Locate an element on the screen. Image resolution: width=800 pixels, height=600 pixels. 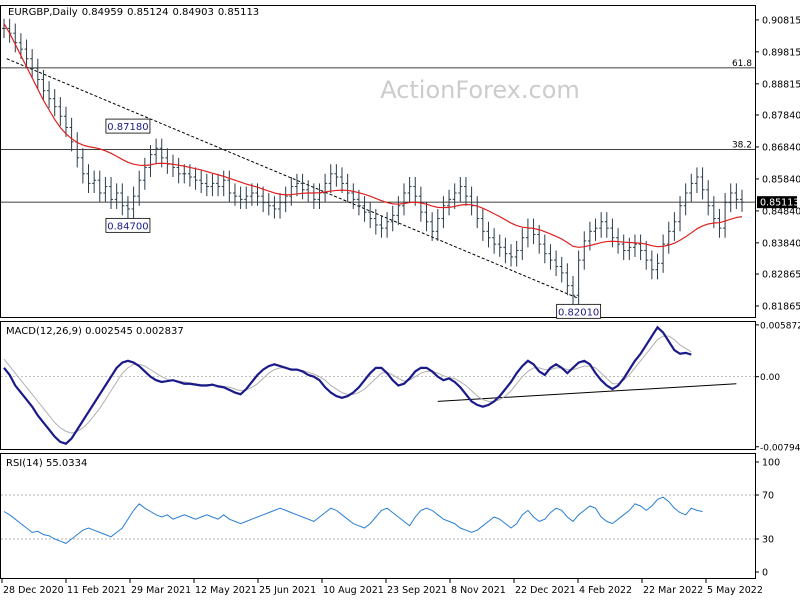
date-tick-label: 22 Dec 2021 is located at coordinates (545, 590).